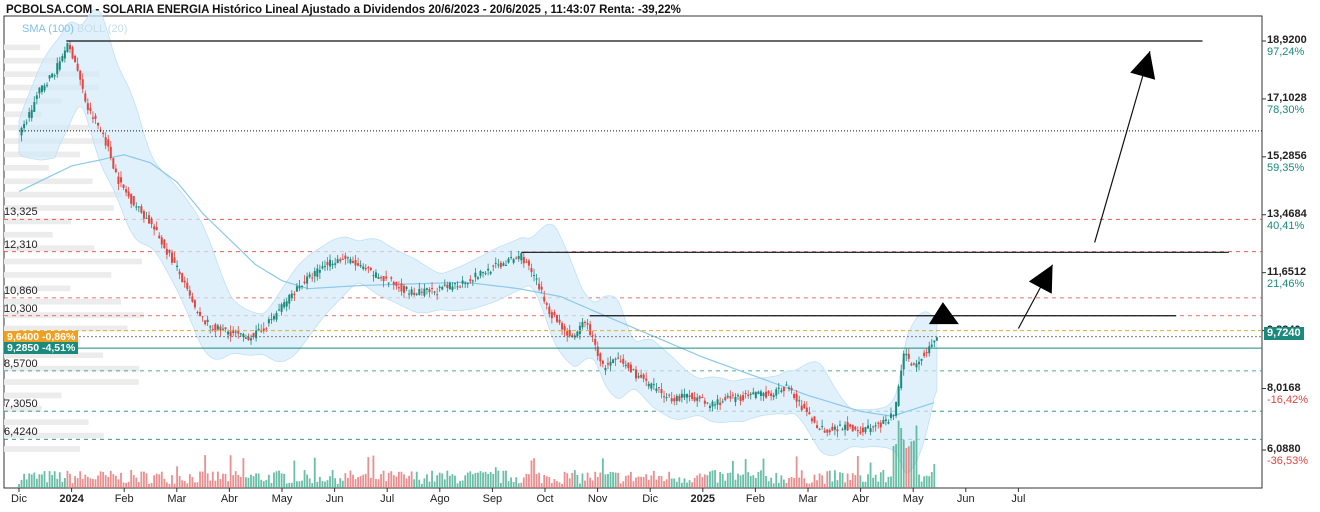 This screenshot has height=512, width=1320. What do you see at coordinates (1286, 225) in the screenshot?
I see `right-pct-label: 40,41%` at bounding box center [1286, 225].